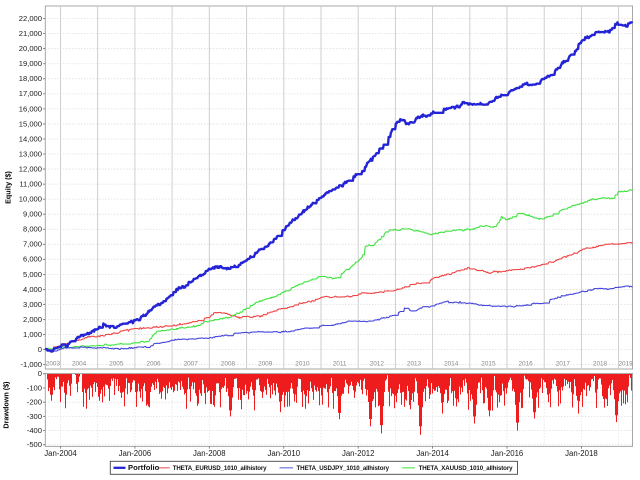 The width and height of the screenshot is (640, 480). I want to click on svg-text: 10,000, so click(30, 199).